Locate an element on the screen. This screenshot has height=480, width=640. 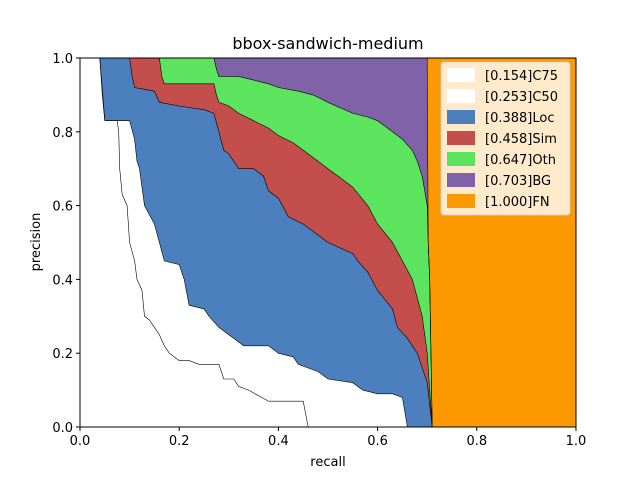
y-tick-label: 0.6 is located at coordinates (62, 207).